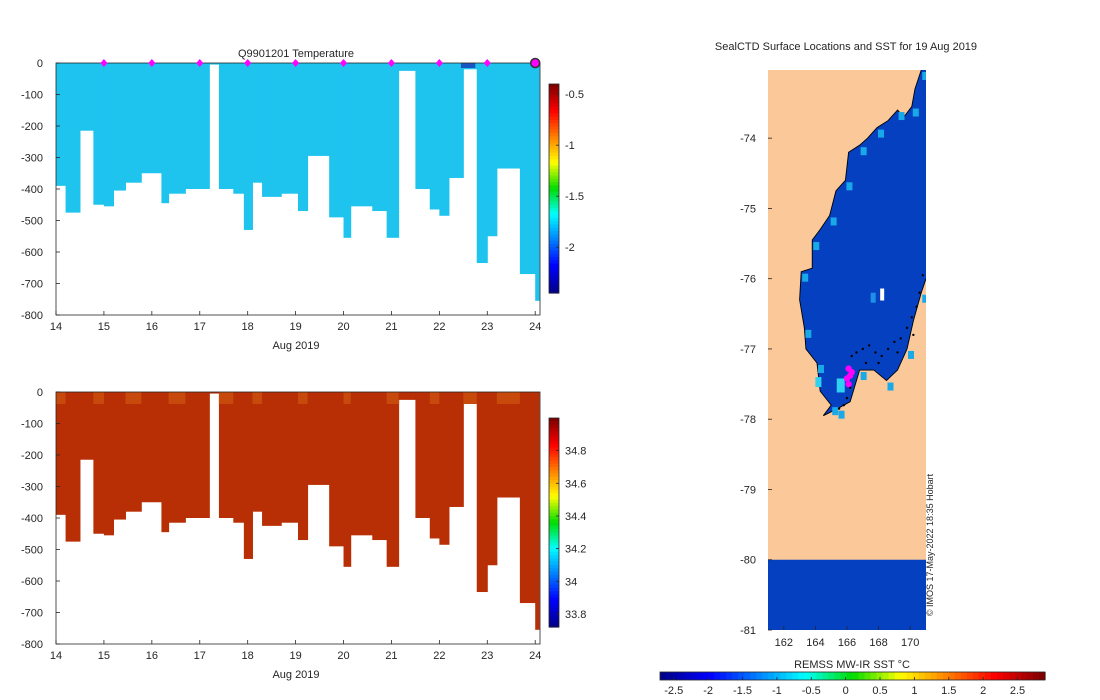 The image size is (1100, 700). Describe the element at coordinates (570, 146) in the screenshot. I see `colorbar-tick-label: -1` at that location.